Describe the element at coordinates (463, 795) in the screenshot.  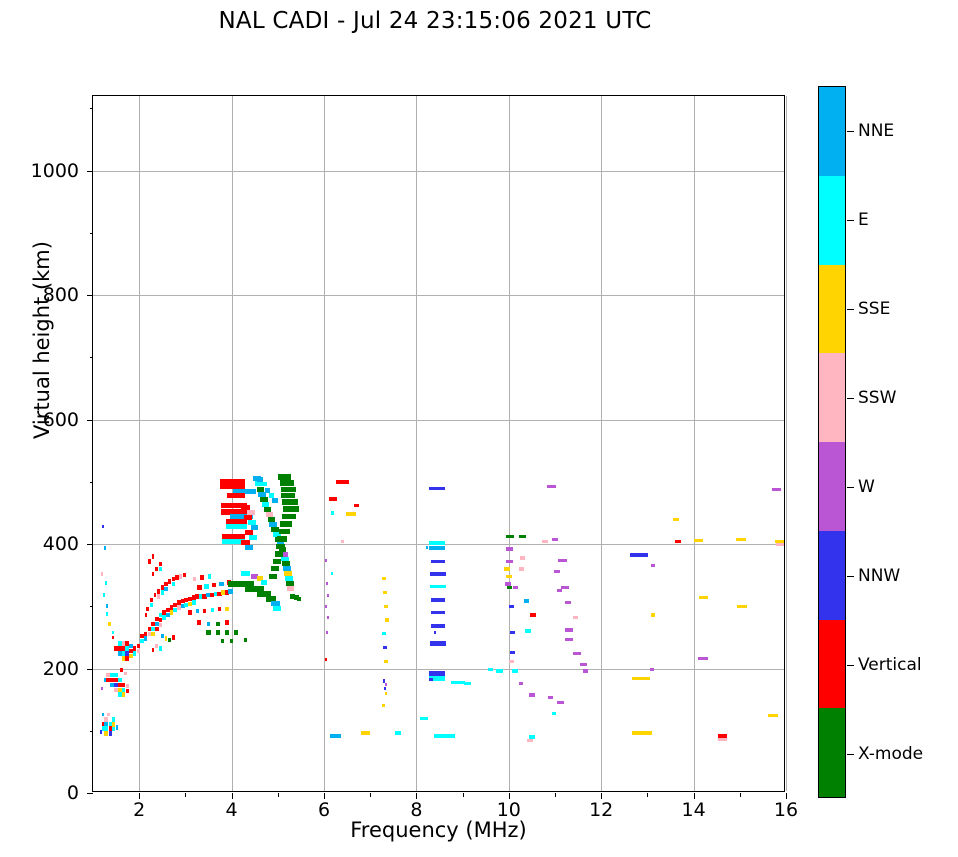
I see `x-minor-tick` at that location.